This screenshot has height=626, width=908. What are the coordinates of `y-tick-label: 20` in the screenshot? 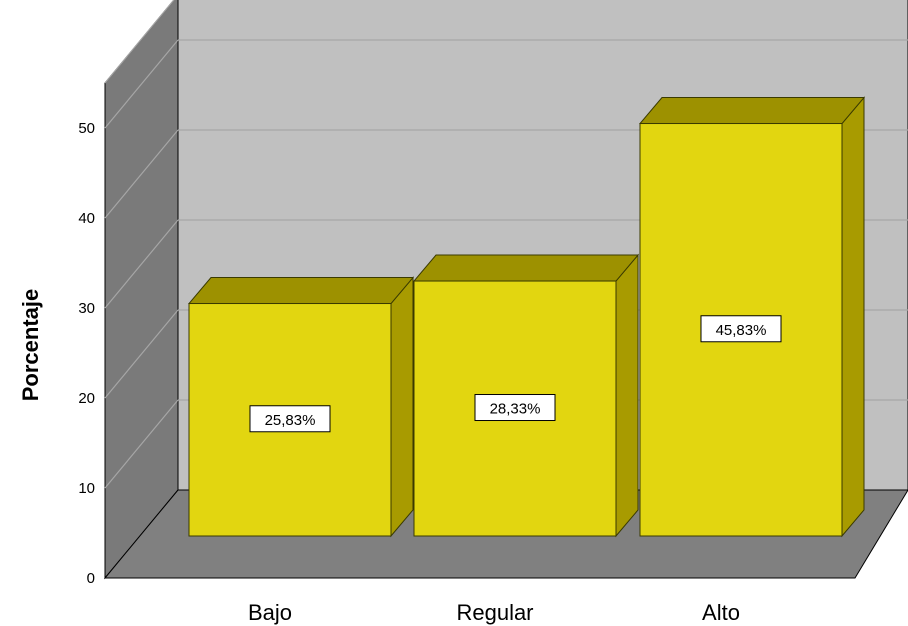 It's located at (86, 398).